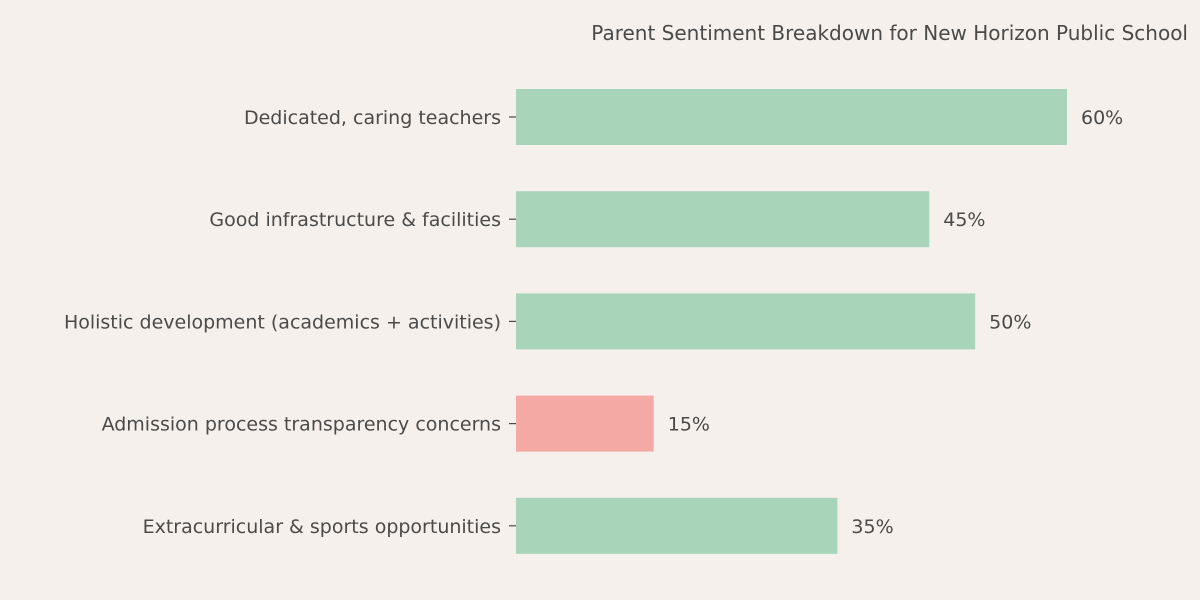 The width and height of the screenshot is (1200, 600). Describe the element at coordinates (322, 527) in the screenshot. I see `y-tick-label-4: Extracurricular & sports opportunities` at that location.